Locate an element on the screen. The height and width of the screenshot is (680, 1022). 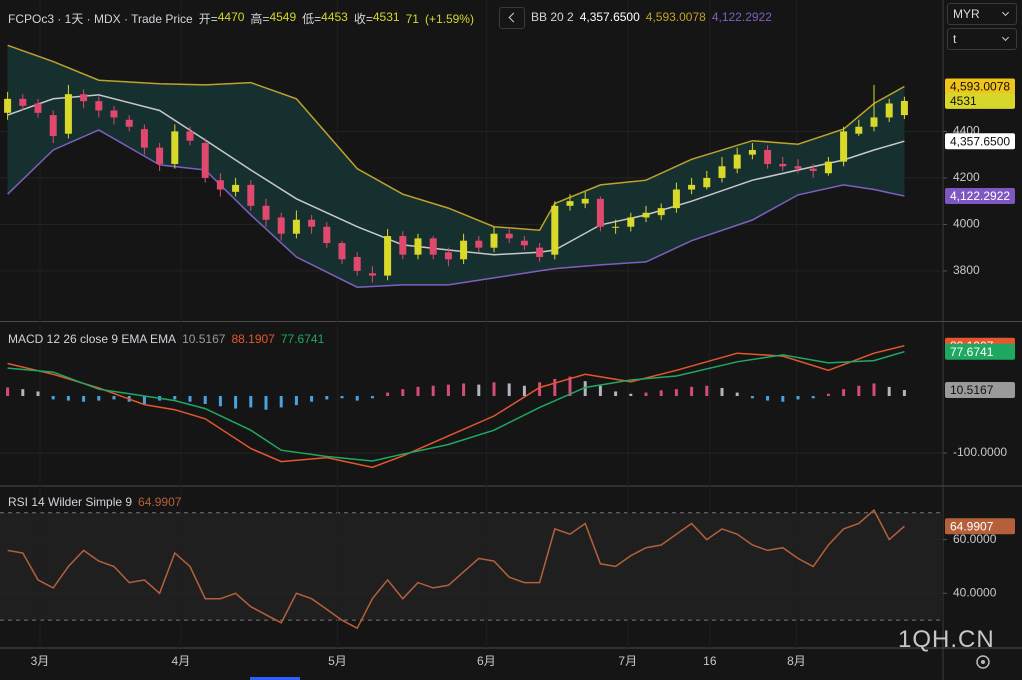
unit: t is located at coordinates (955, 39).